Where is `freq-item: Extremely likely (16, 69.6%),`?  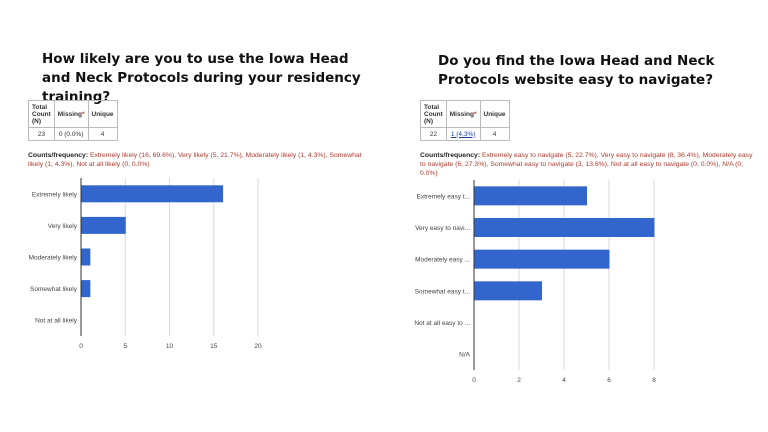 freq-item: Extremely likely (16, 69.6%), is located at coordinates (133, 155).